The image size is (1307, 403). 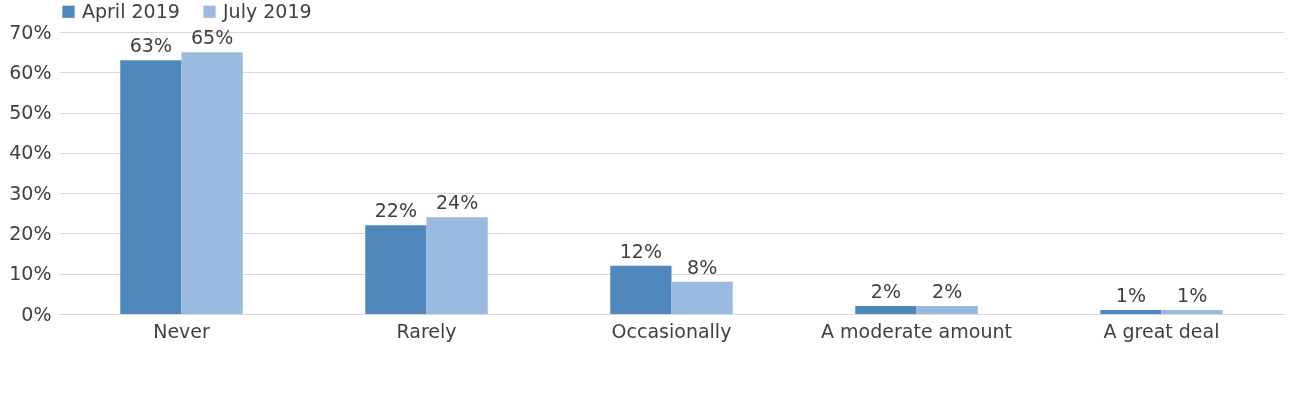 I want to click on y-tick-label: 70%, so click(x=30, y=31).